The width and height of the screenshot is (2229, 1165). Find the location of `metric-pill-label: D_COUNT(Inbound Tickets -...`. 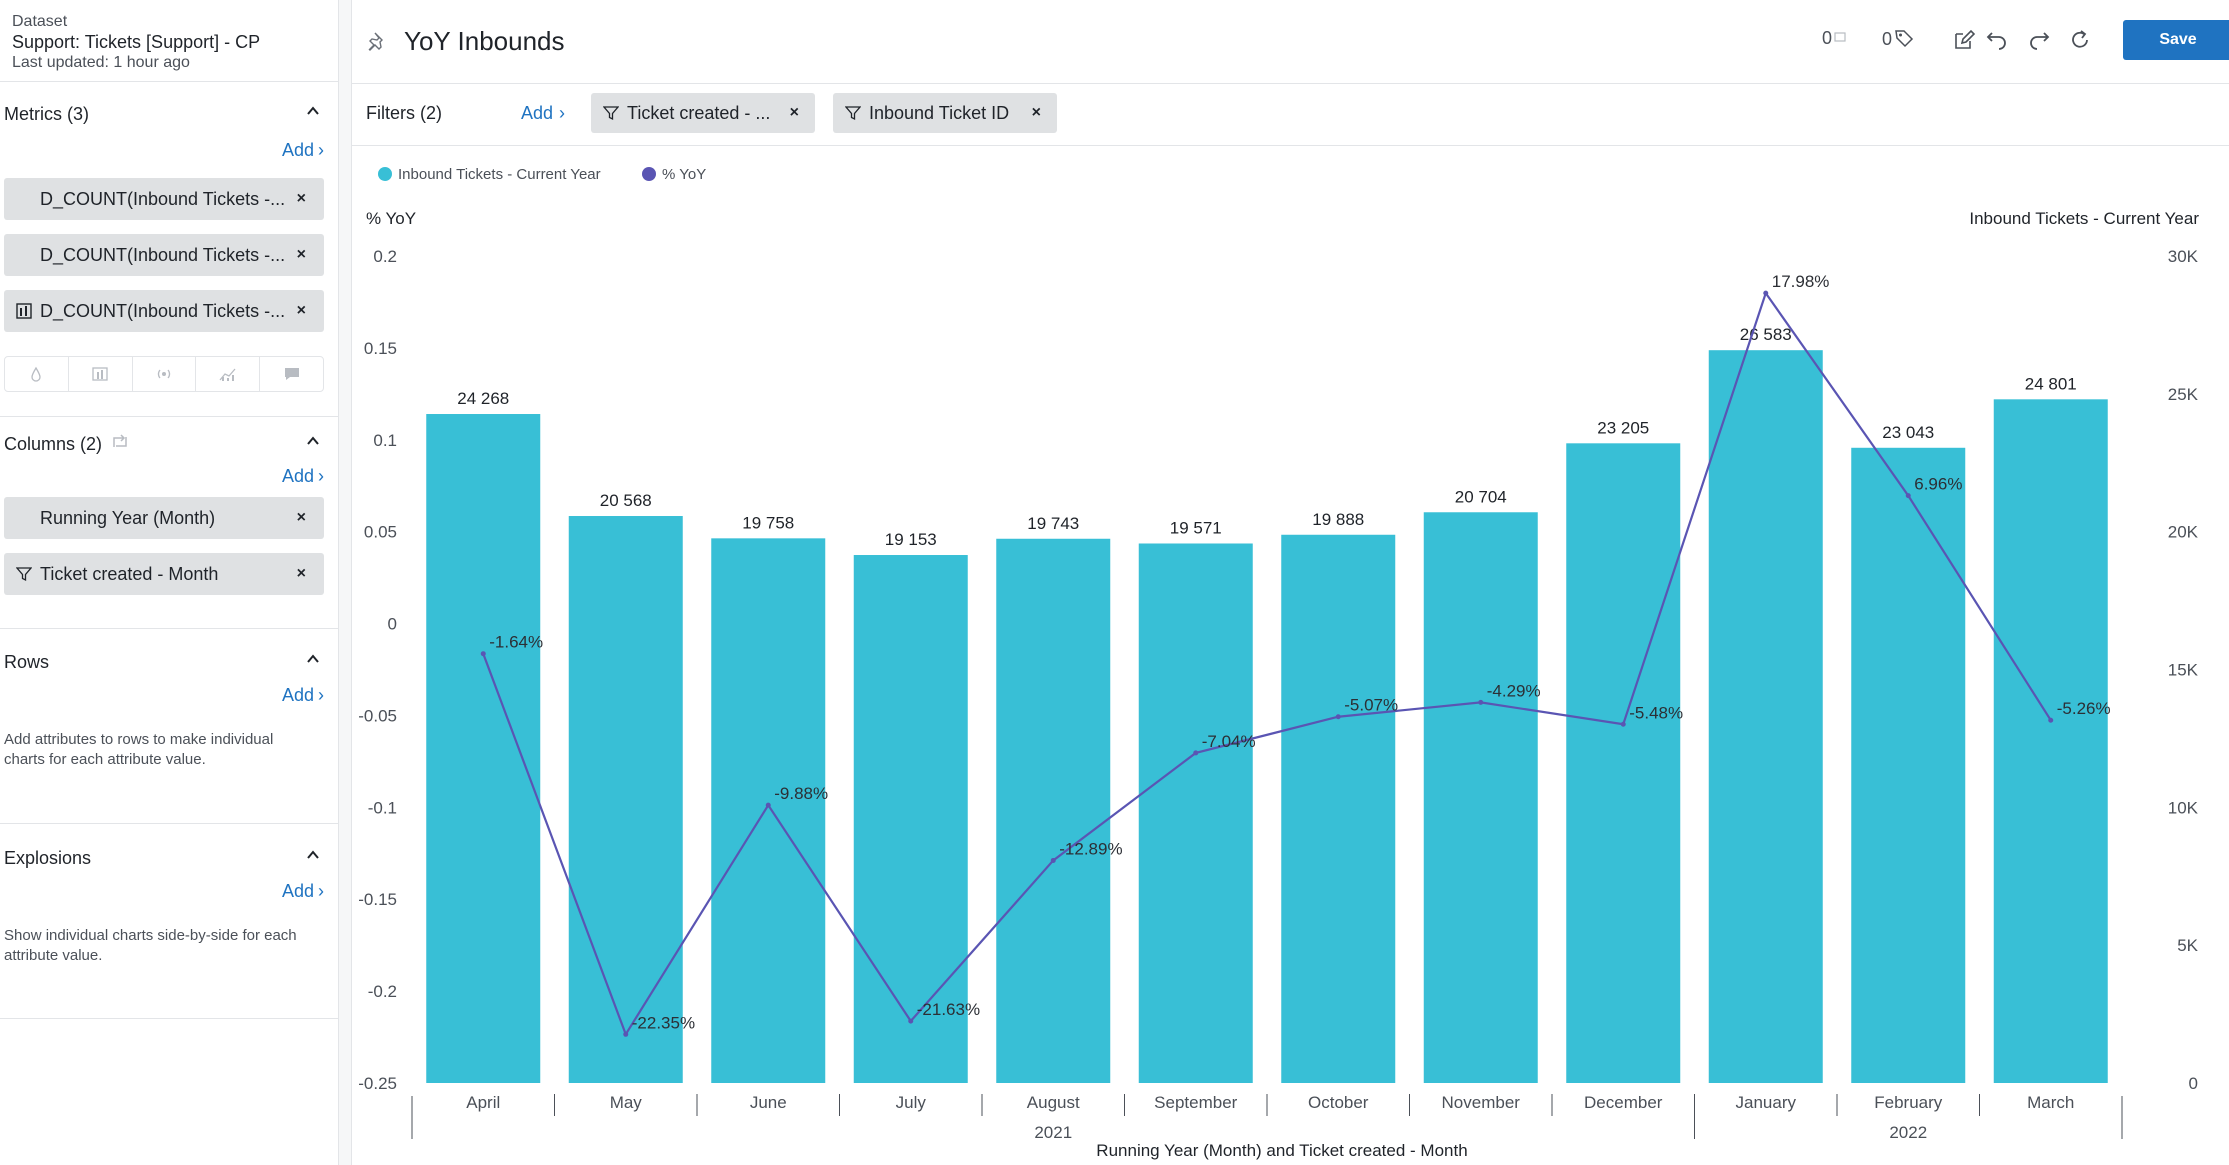

metric-pill-label: D_COUNT(Inbound Tickets -... is located at coordinates (163, 199).